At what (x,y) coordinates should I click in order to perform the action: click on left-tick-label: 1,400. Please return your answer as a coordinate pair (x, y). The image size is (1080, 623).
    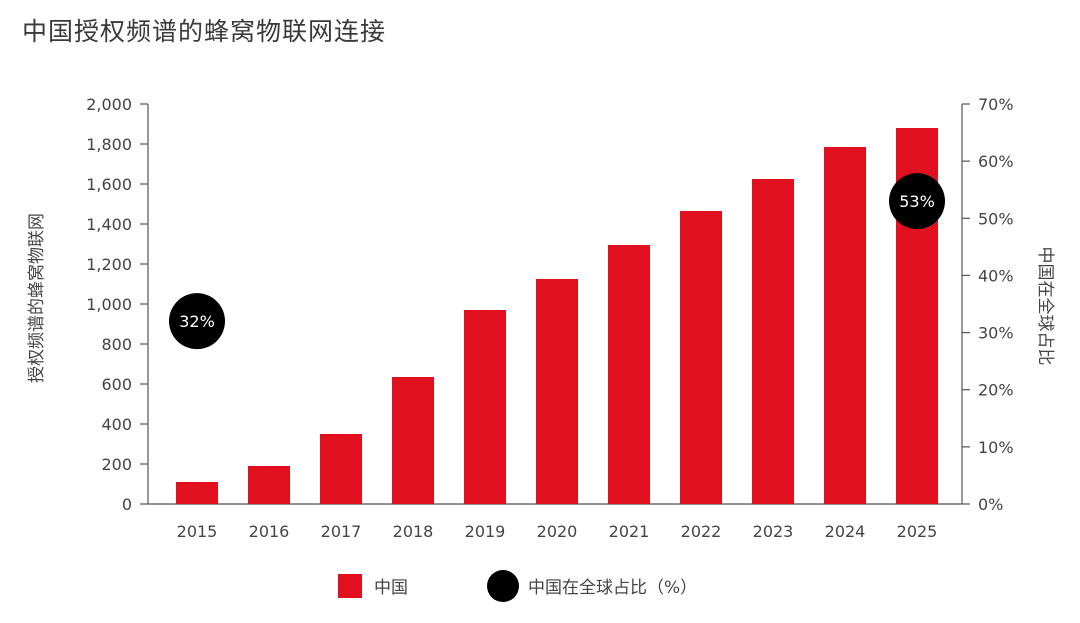
    Looking at the image, I should click on (109, 224).